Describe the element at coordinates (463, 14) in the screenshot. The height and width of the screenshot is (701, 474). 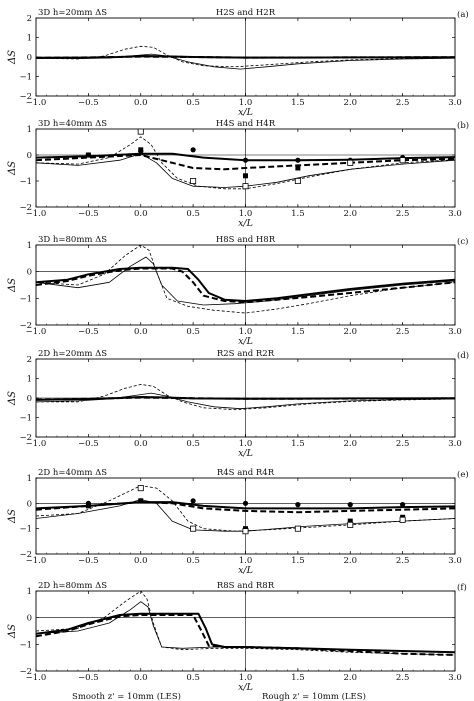
I see `panel-letter: (a)` at that location.